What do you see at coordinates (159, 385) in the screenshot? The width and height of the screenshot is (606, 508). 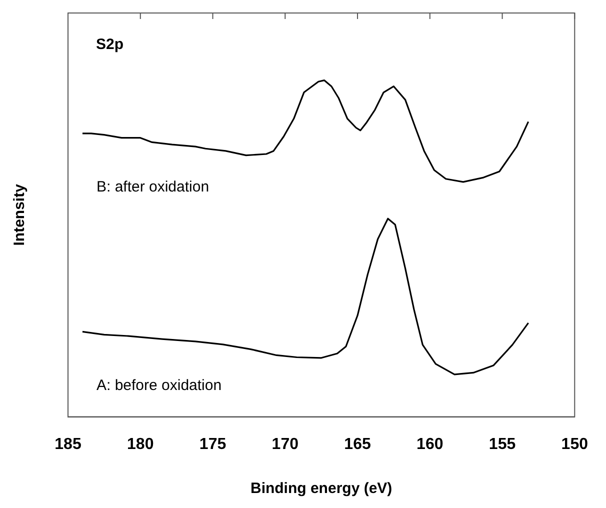 I see `text: A: before oxidation` at bounding box center [159, 385].